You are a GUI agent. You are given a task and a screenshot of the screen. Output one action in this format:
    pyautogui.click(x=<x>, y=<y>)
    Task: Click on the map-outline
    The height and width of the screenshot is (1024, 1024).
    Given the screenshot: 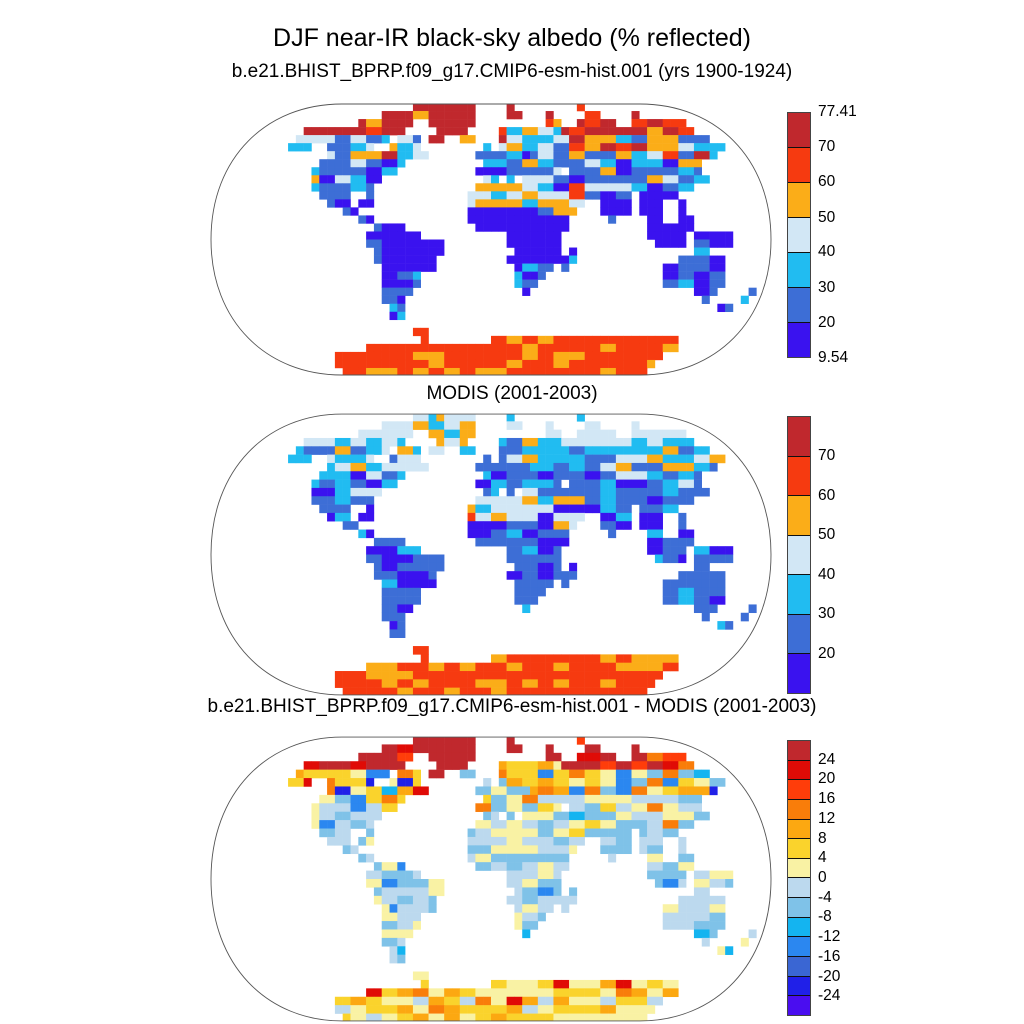 What is the action you would take?
    pyautogui.click(x=491, y=239)
    